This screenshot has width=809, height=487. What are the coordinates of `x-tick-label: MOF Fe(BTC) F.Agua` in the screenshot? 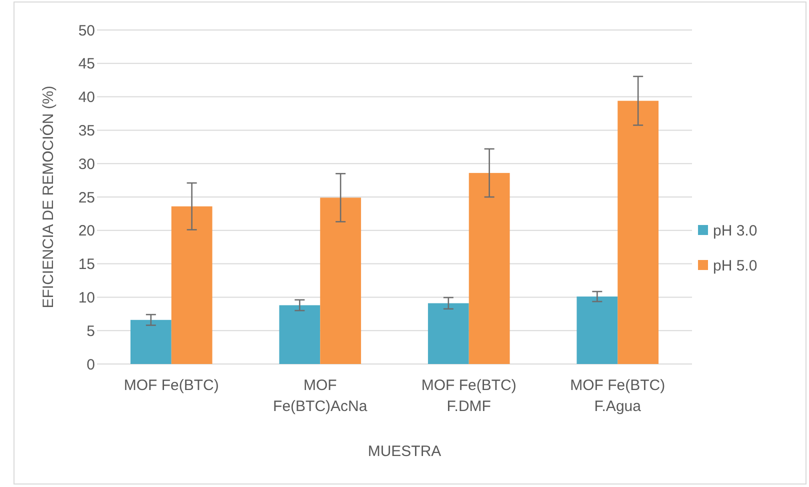 It's located at (618, 396).